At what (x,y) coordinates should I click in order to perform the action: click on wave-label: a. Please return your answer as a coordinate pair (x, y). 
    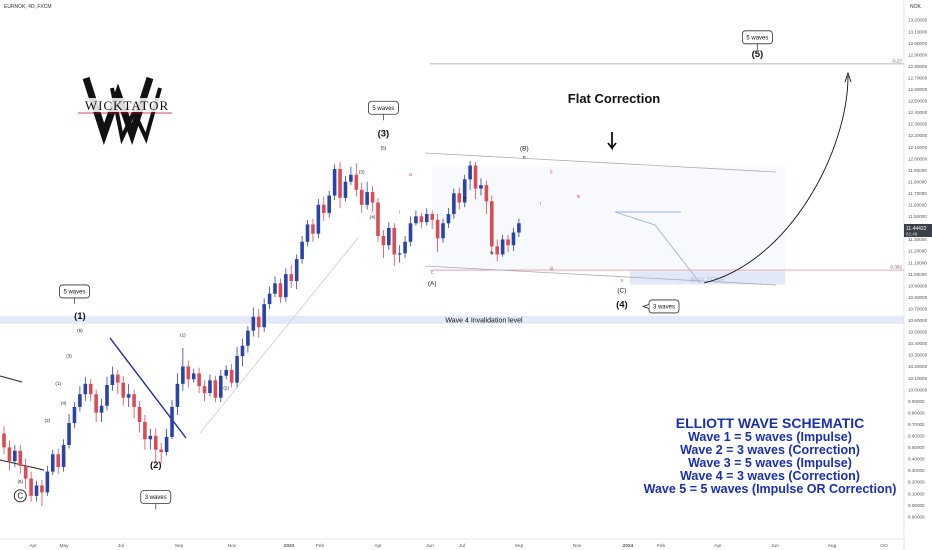
    Looking at the image, I should click on (410, 175).